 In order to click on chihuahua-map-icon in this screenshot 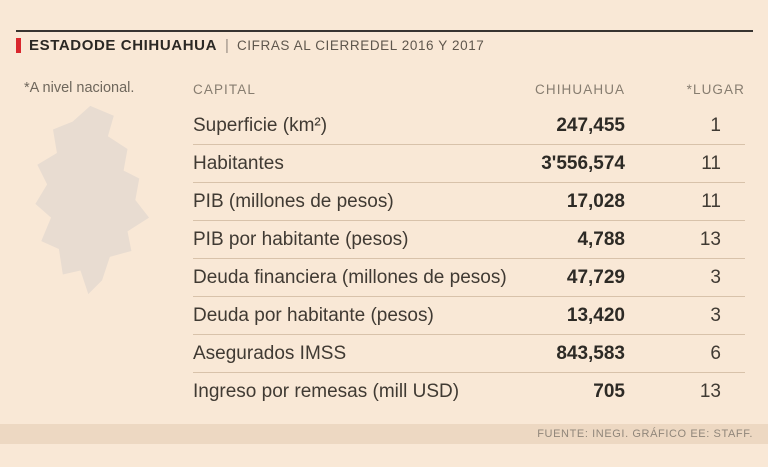, I will do `click(92, 200)`.